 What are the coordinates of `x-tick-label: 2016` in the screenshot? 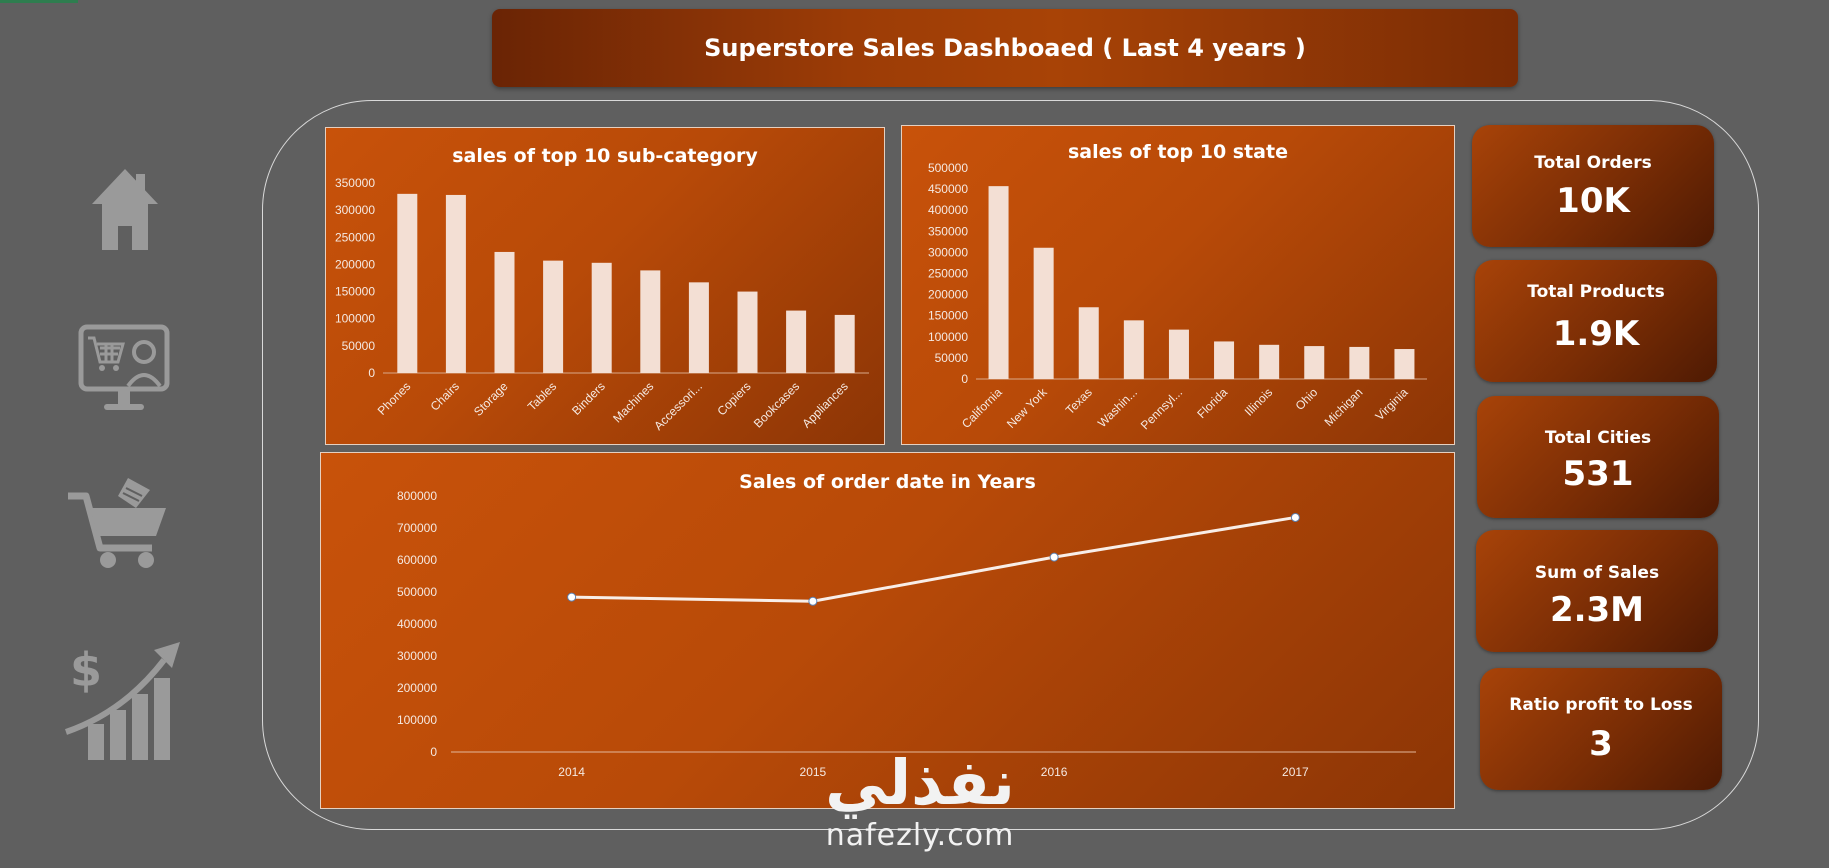 It's located at (1054, 772).